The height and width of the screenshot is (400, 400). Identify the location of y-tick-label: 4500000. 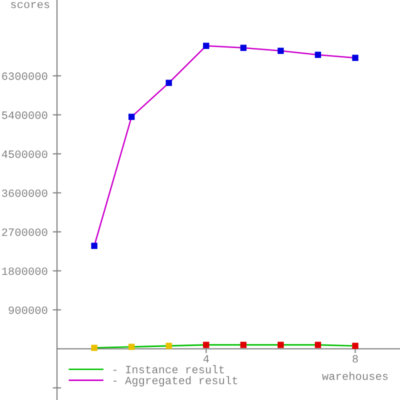
(25, 154).